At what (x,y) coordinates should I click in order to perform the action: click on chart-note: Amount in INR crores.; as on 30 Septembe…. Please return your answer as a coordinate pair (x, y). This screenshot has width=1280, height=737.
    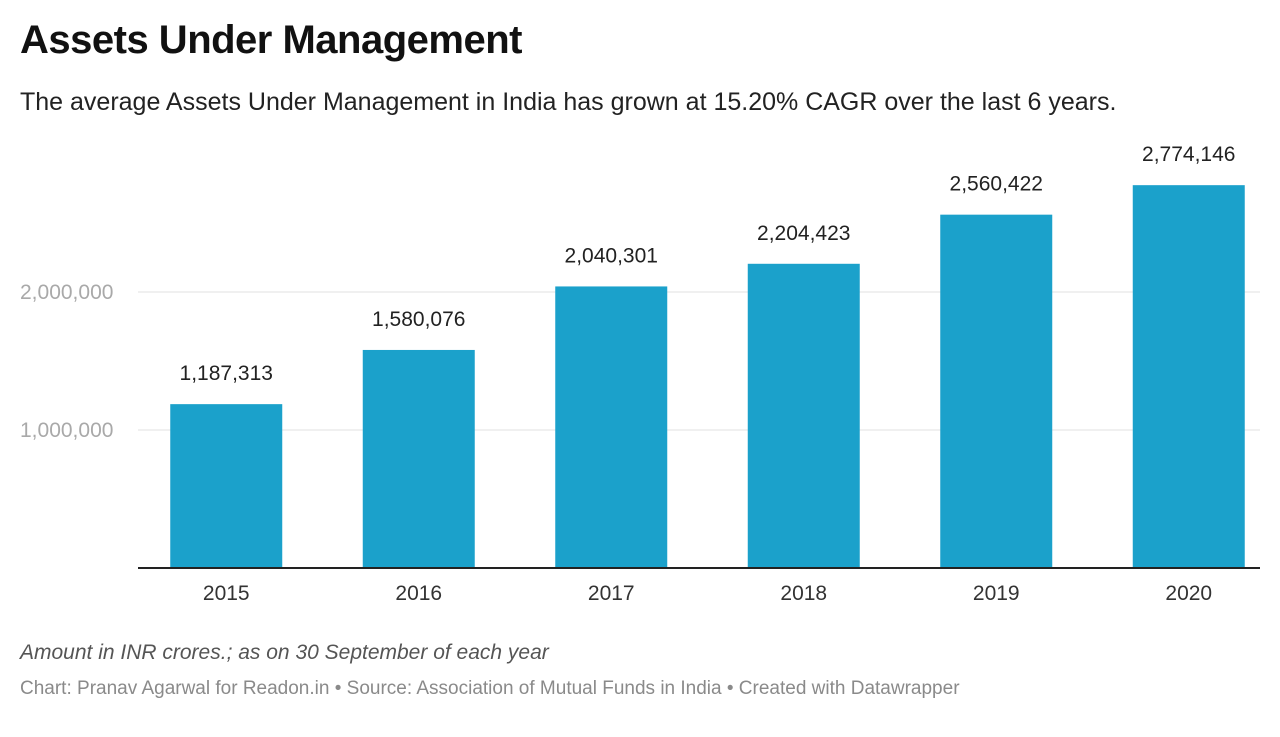
    Looking at the image, I should click on (284, 652).